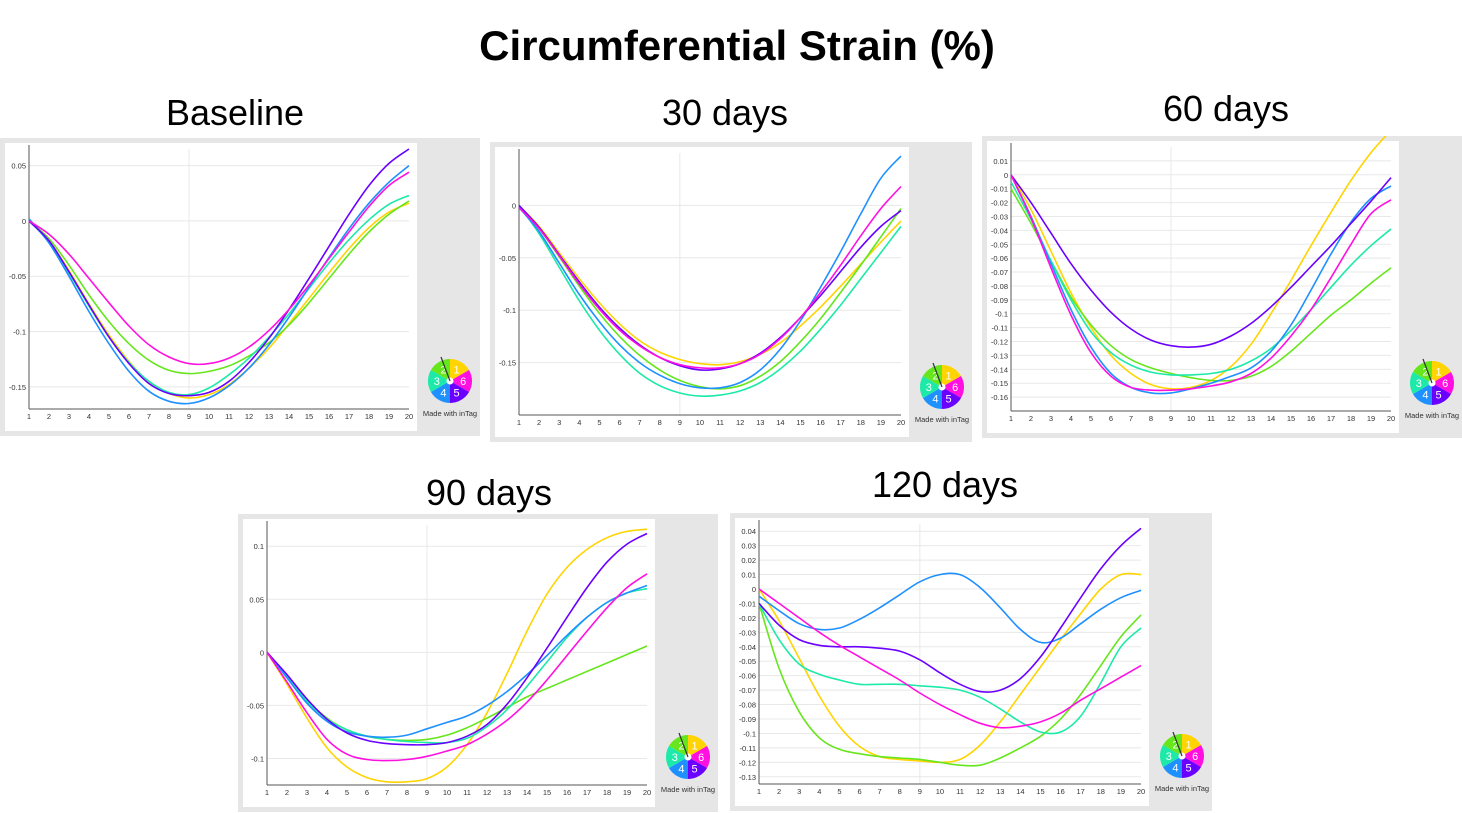 The height and width of the screenshot is (813, 1462). I want to click on x-tick-label: 9, so click(1171, 418).